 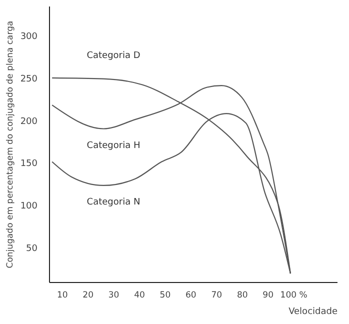 What do you see at coordinates (32, 249) in the screenshot?
I see `y-tick-label: 50` at bounding box center [32, 249].